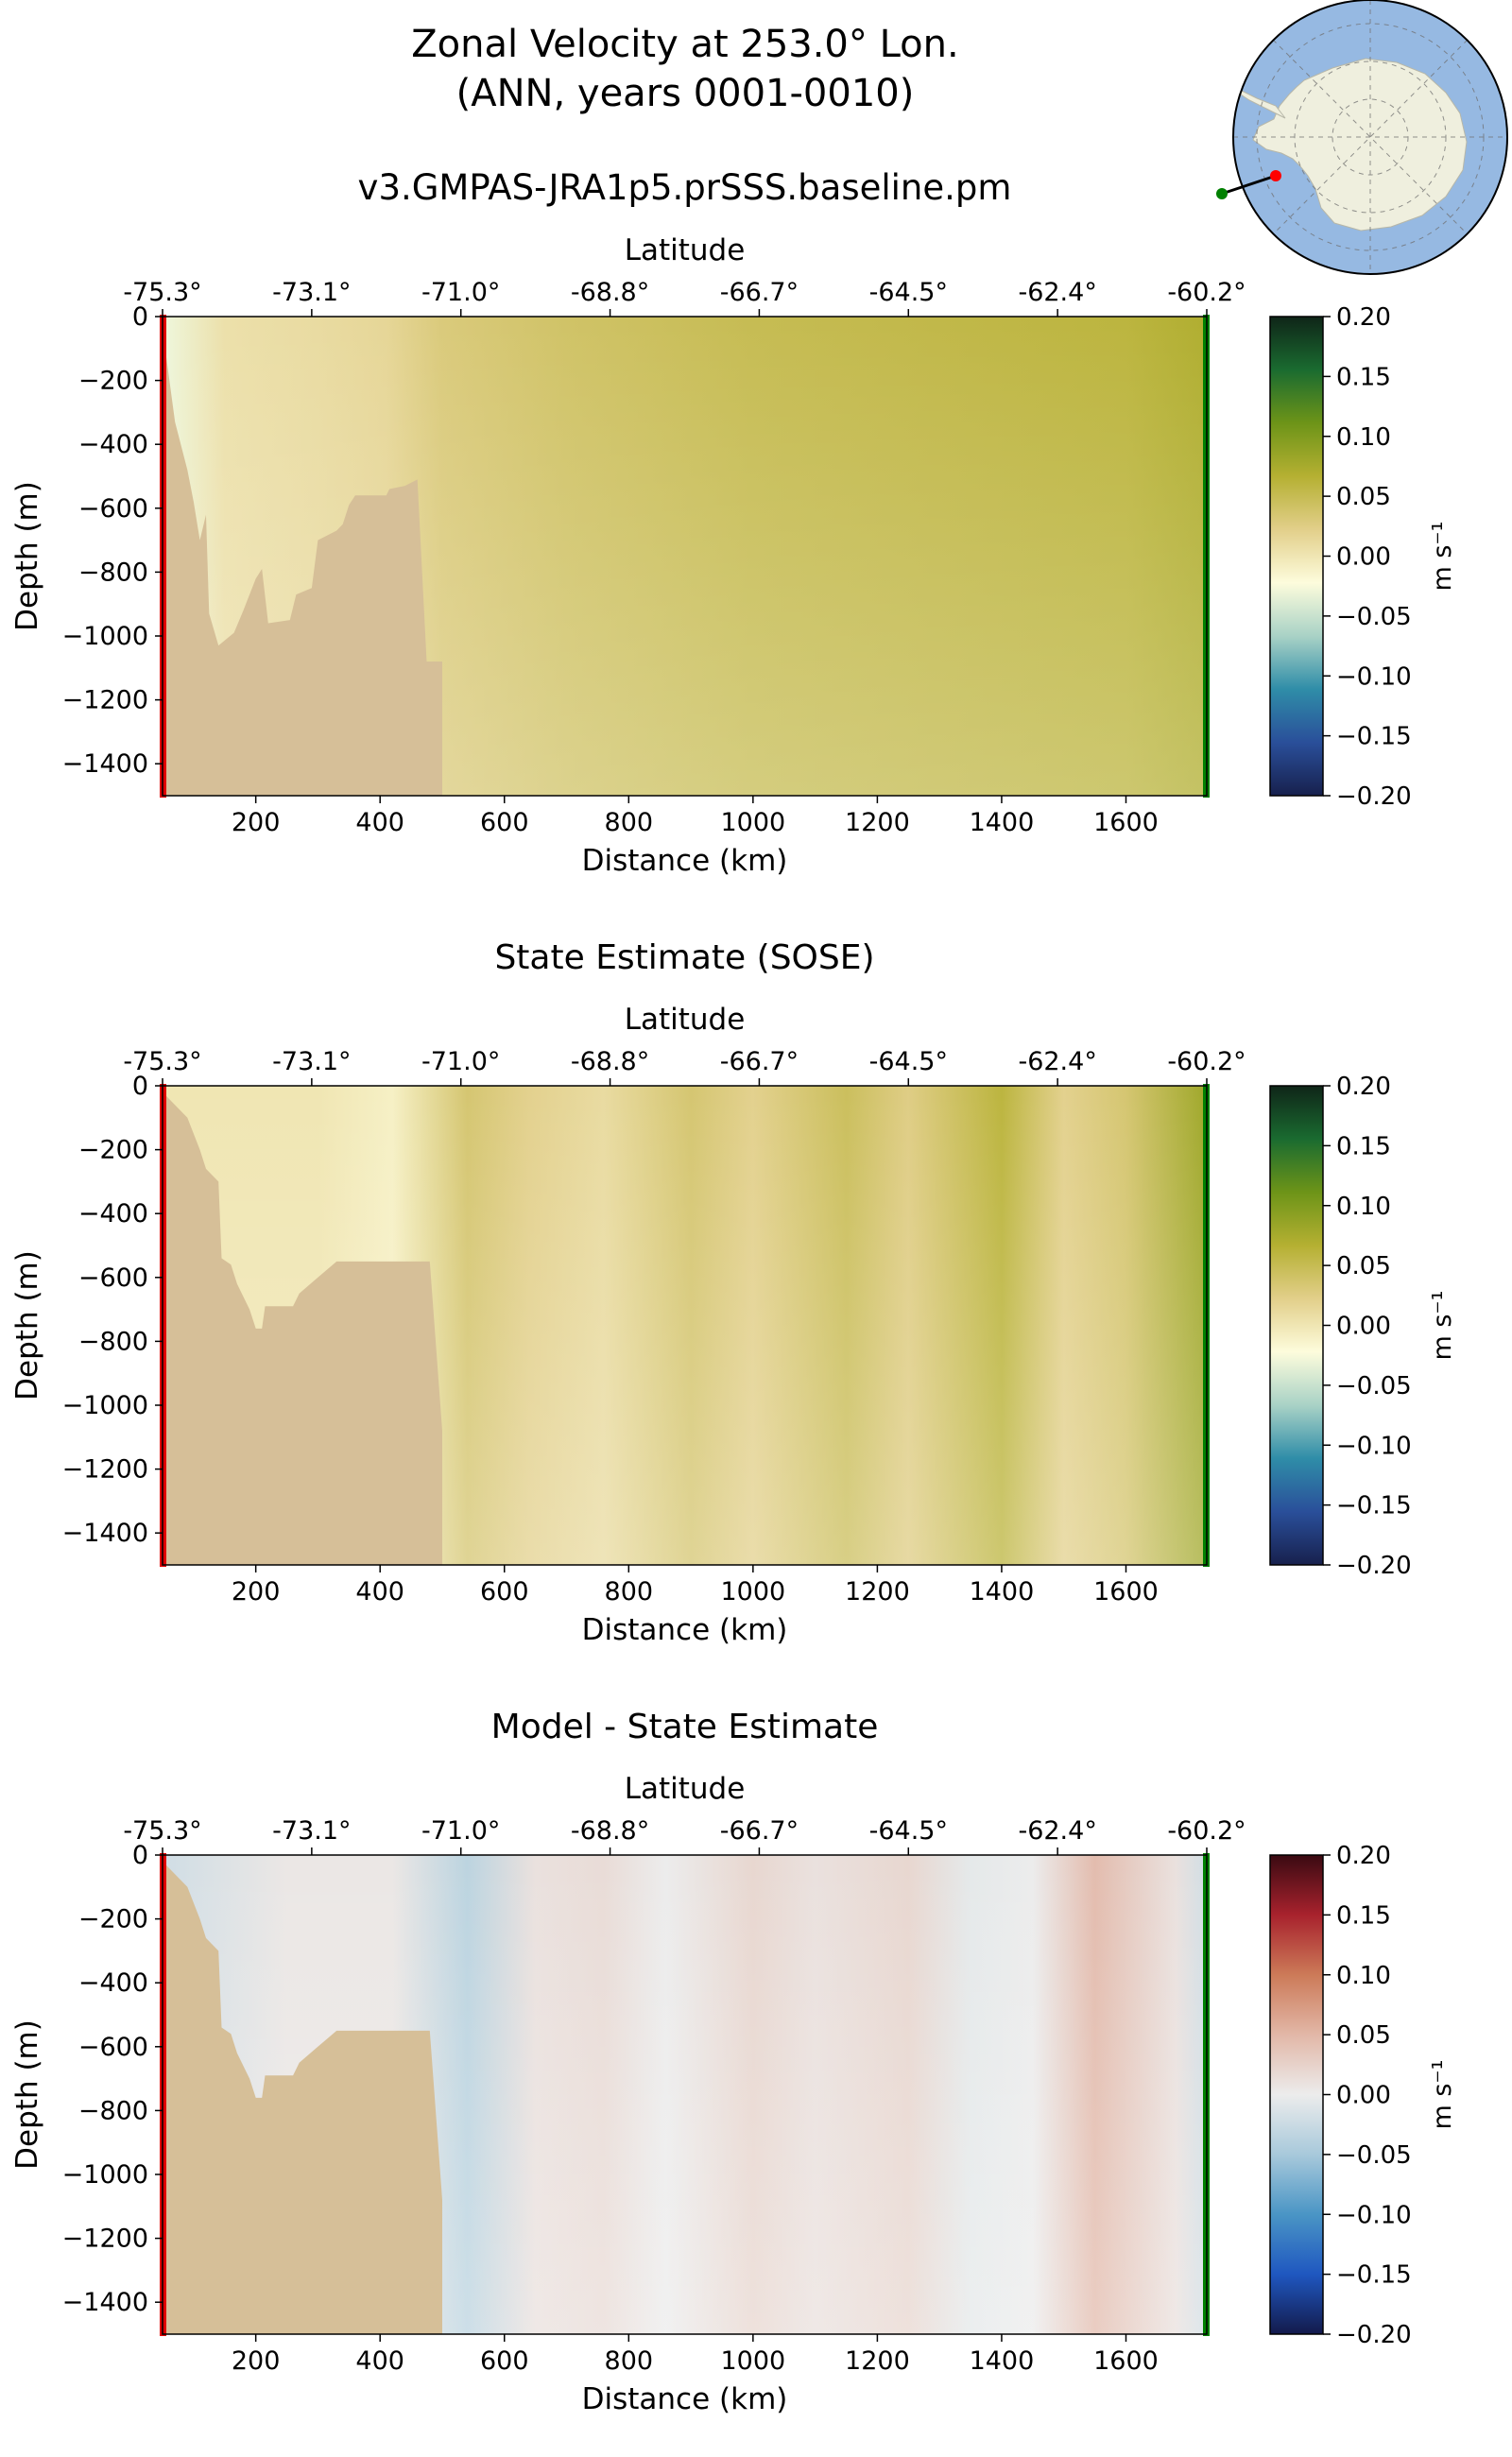  Describe the element at coordinates (504, 822) in the screenshot. I see `model-x-tick-label: 600` at that location.